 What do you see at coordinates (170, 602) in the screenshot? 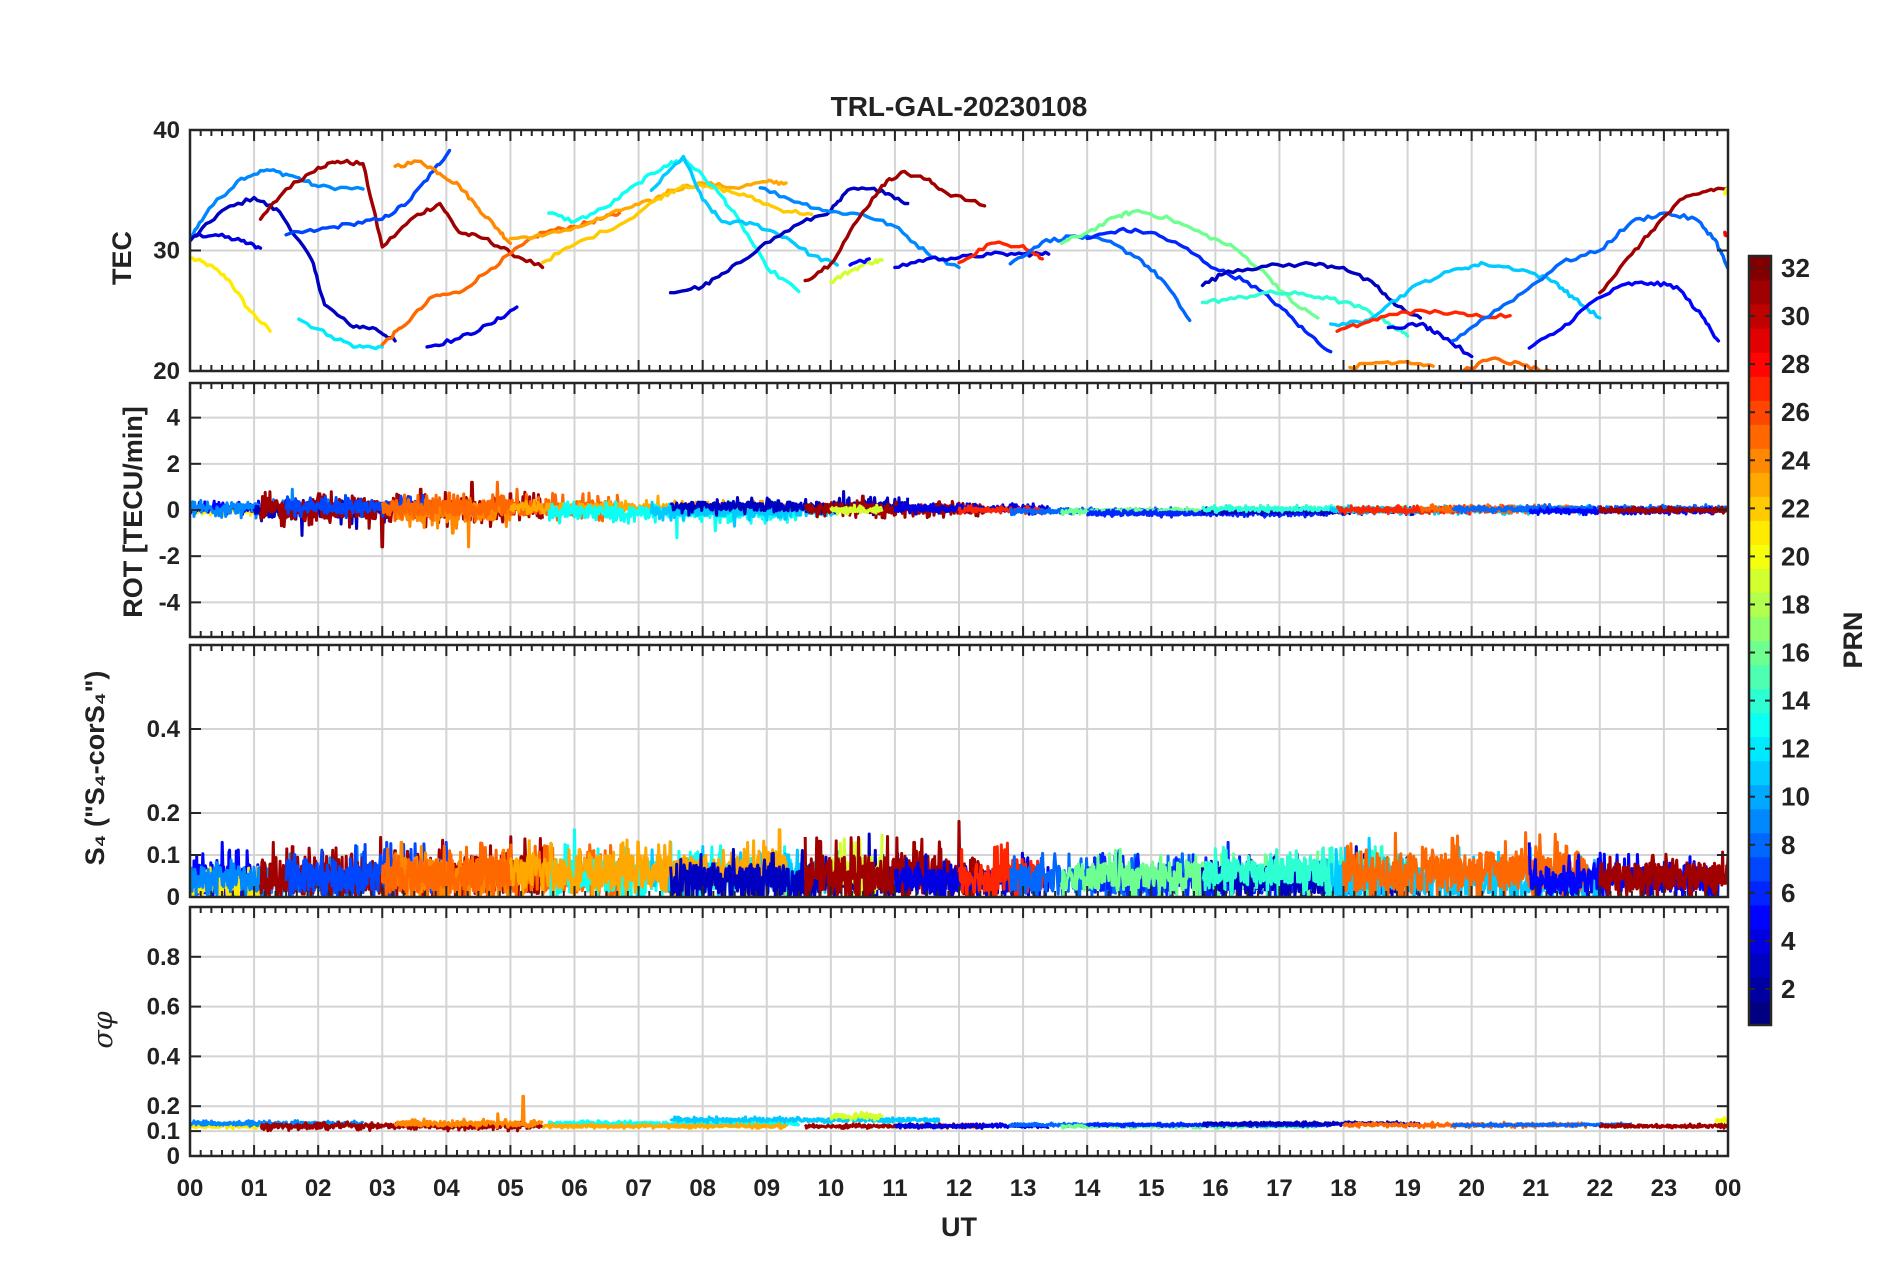
I see `y-tick-label: -4` at bounding box center [170, 602].